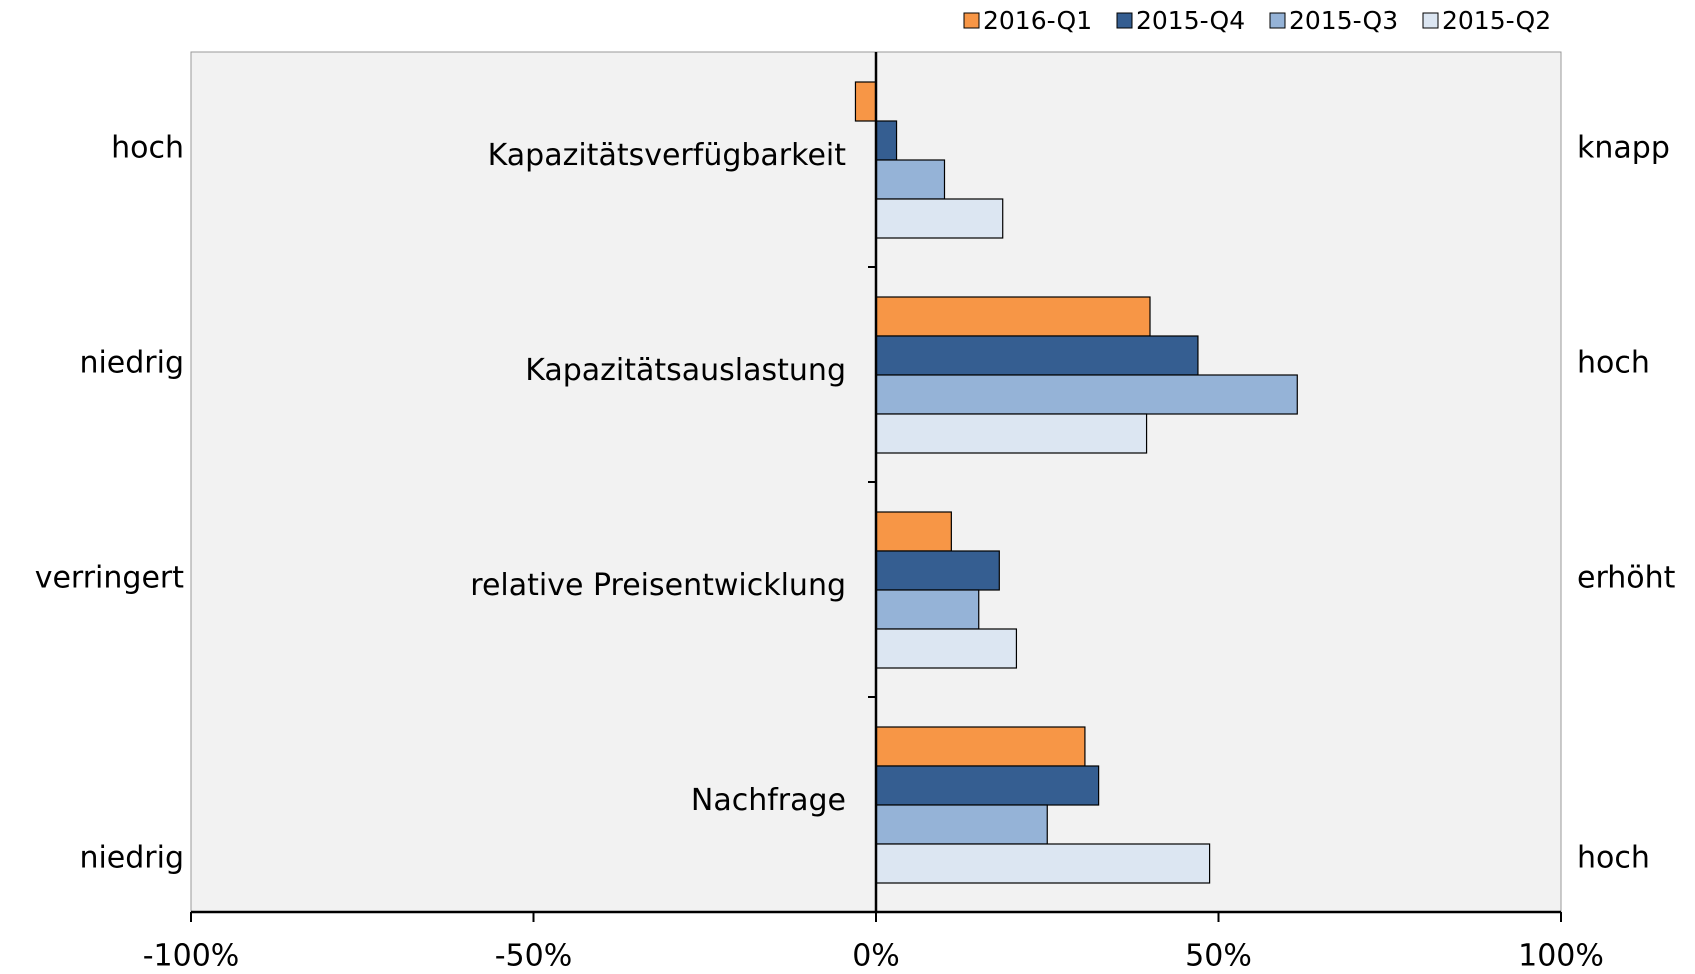 The image size is (1695, 974). What do you see at coordinates (658, 585) in the screenshot?
I see `category-label: relative Preisentwicklung` at bounding box center [658, 585].